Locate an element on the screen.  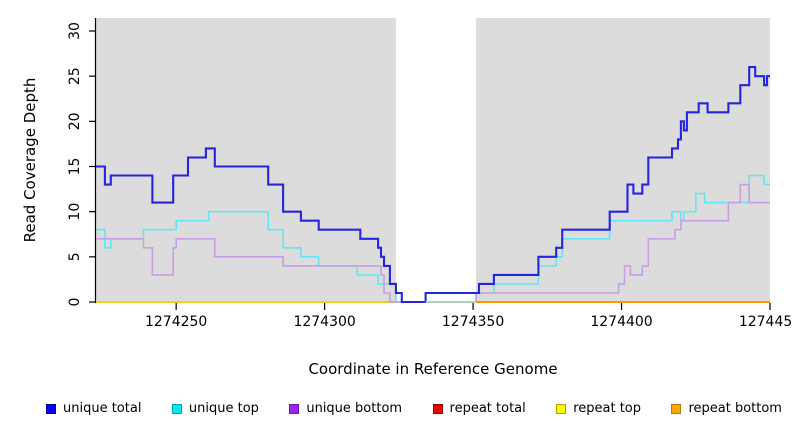
legend-label: unique top is located at coordinates (223, 408).